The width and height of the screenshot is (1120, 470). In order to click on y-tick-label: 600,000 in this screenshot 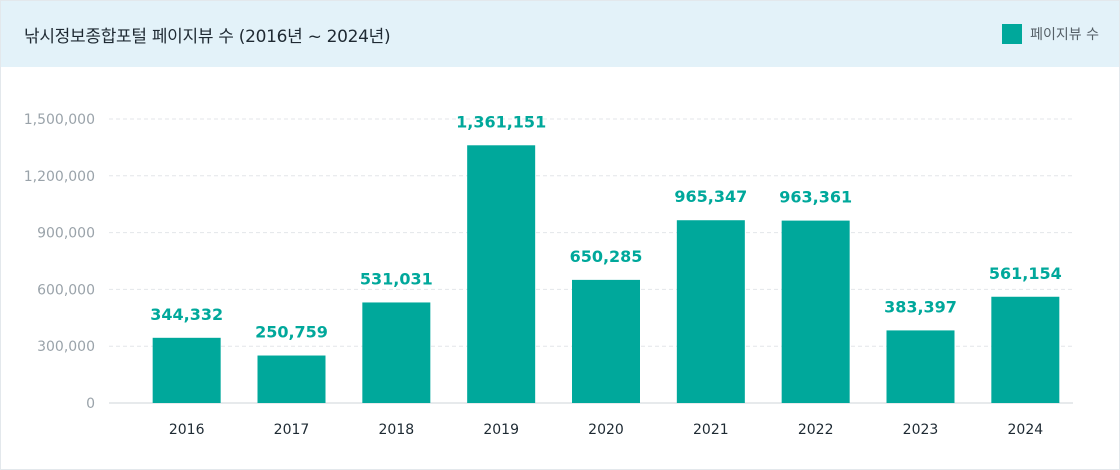, I will do `click(66, 290)`.